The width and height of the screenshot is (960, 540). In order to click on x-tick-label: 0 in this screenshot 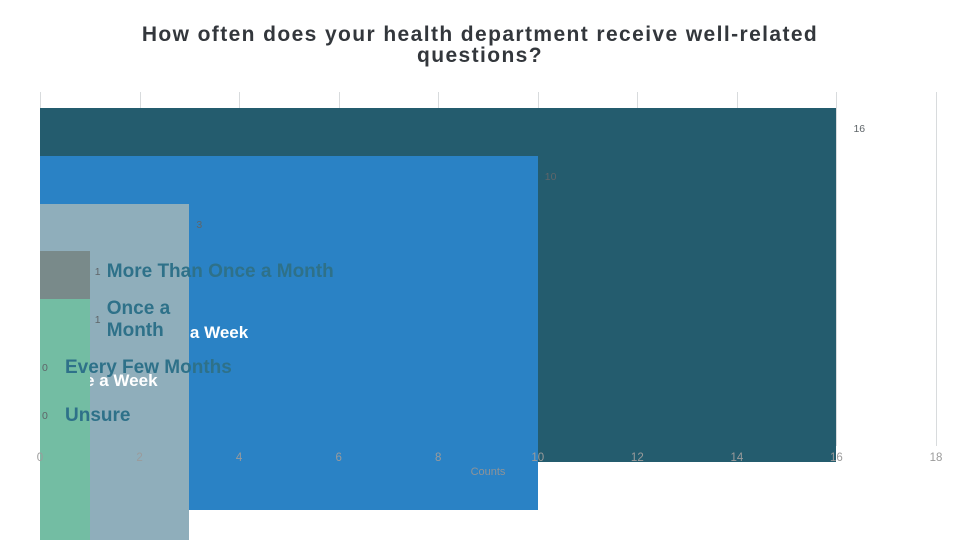, I will do `click(40, 458)`.